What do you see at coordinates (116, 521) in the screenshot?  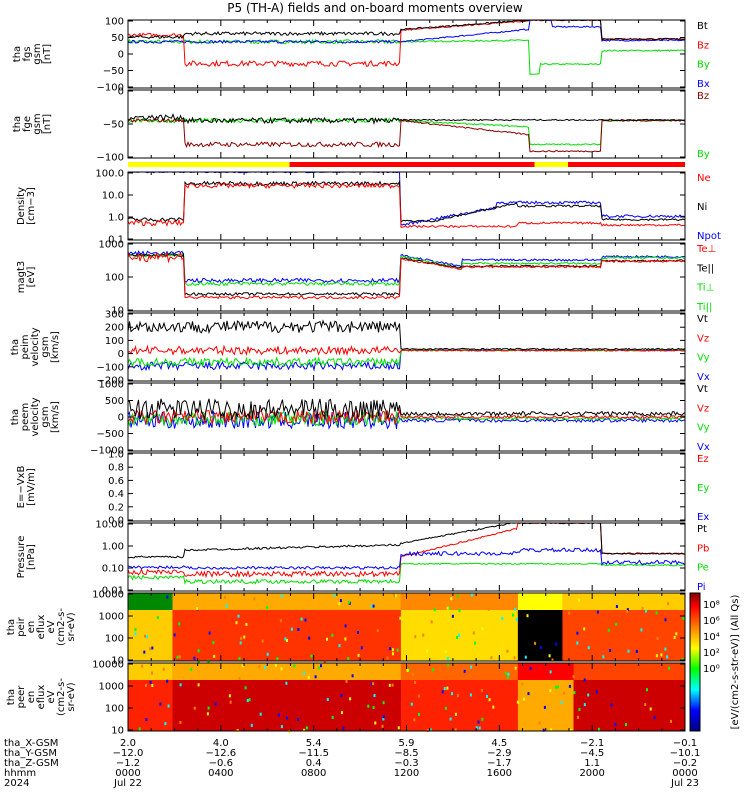 I see `y-tick-label: 0.0` at bounding box center [116, 521].